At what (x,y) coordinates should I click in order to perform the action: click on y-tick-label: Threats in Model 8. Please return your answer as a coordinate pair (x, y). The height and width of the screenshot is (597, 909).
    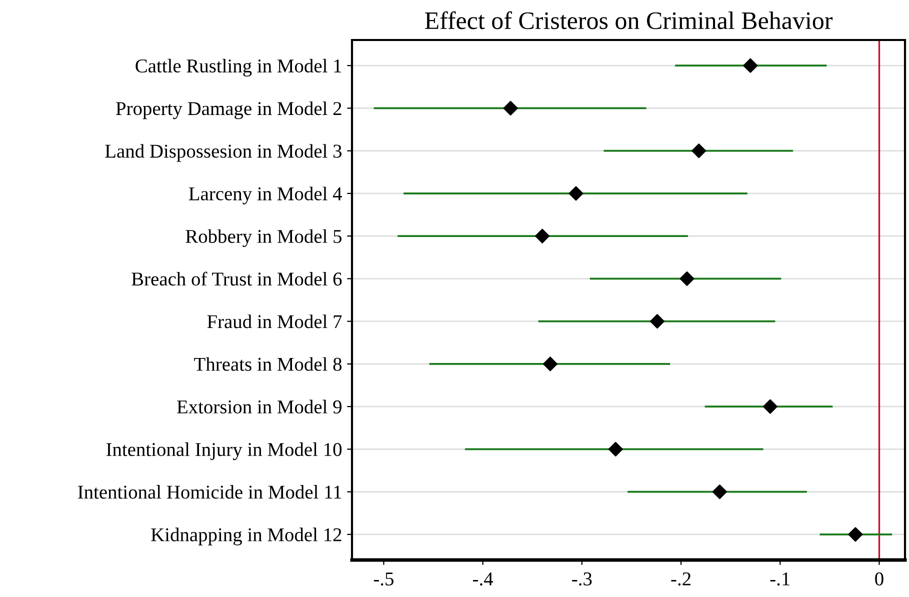
    Looking at the image, I should click on (268, 364).